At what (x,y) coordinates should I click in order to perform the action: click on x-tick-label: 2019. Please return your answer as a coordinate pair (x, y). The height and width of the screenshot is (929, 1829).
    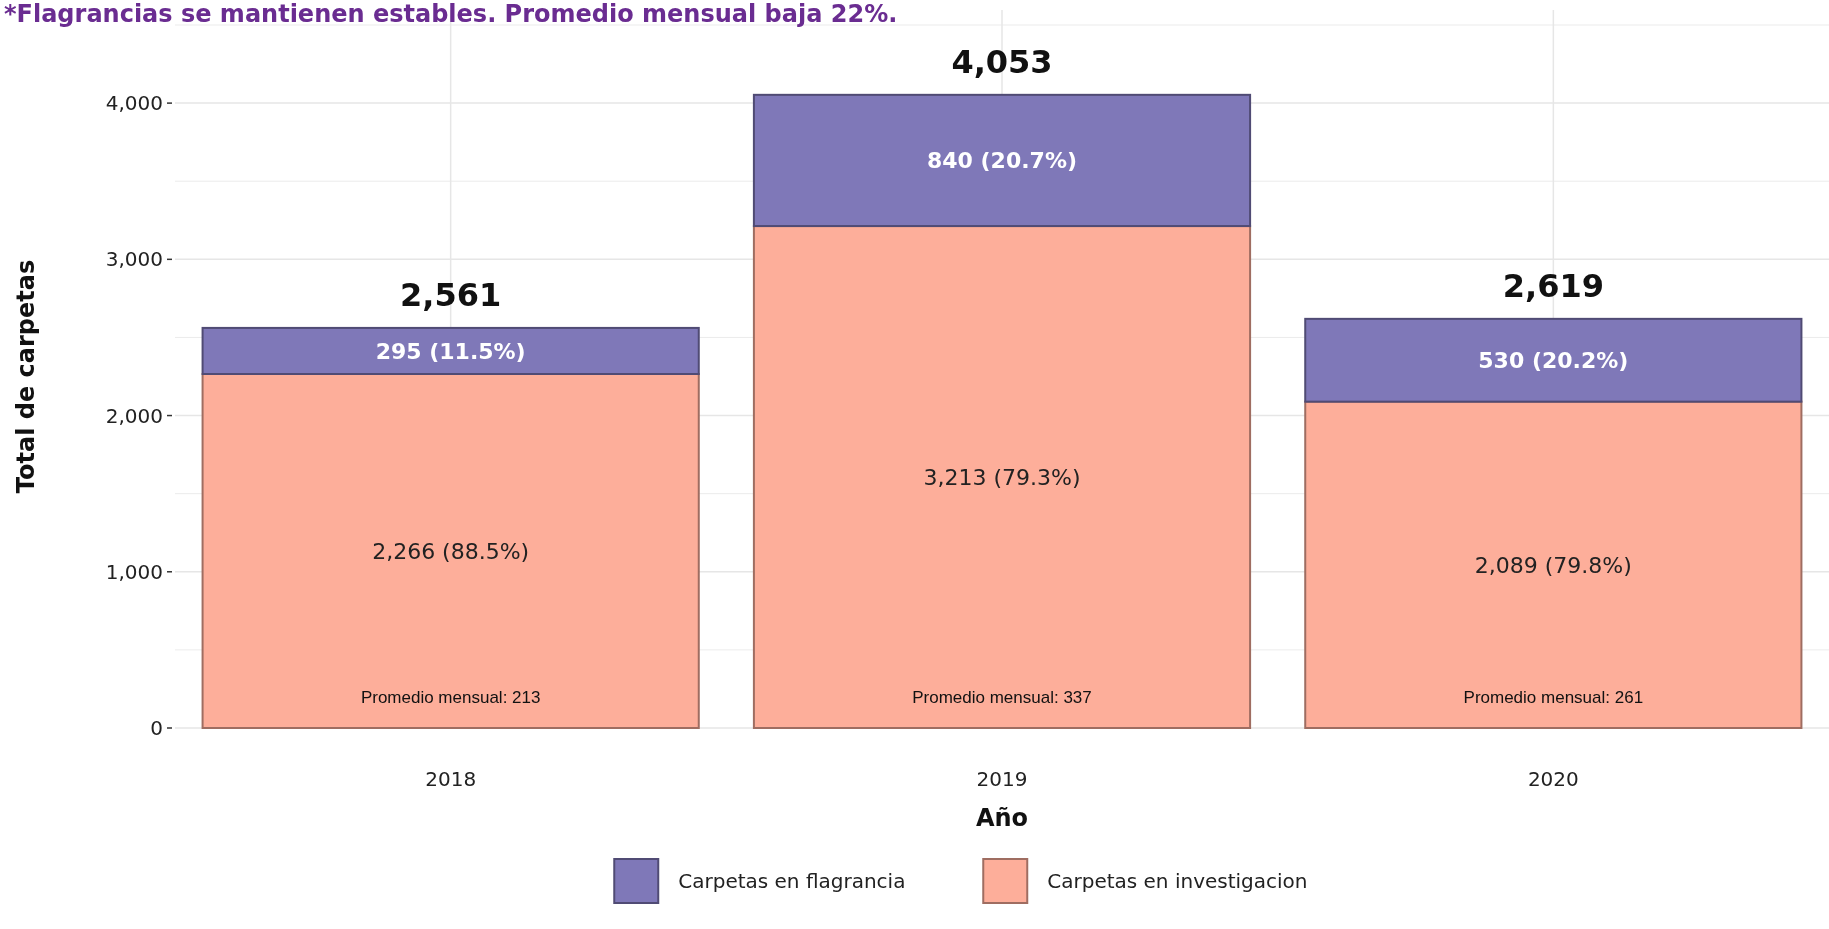
    Looking at the image, I should click on (1002, 779).